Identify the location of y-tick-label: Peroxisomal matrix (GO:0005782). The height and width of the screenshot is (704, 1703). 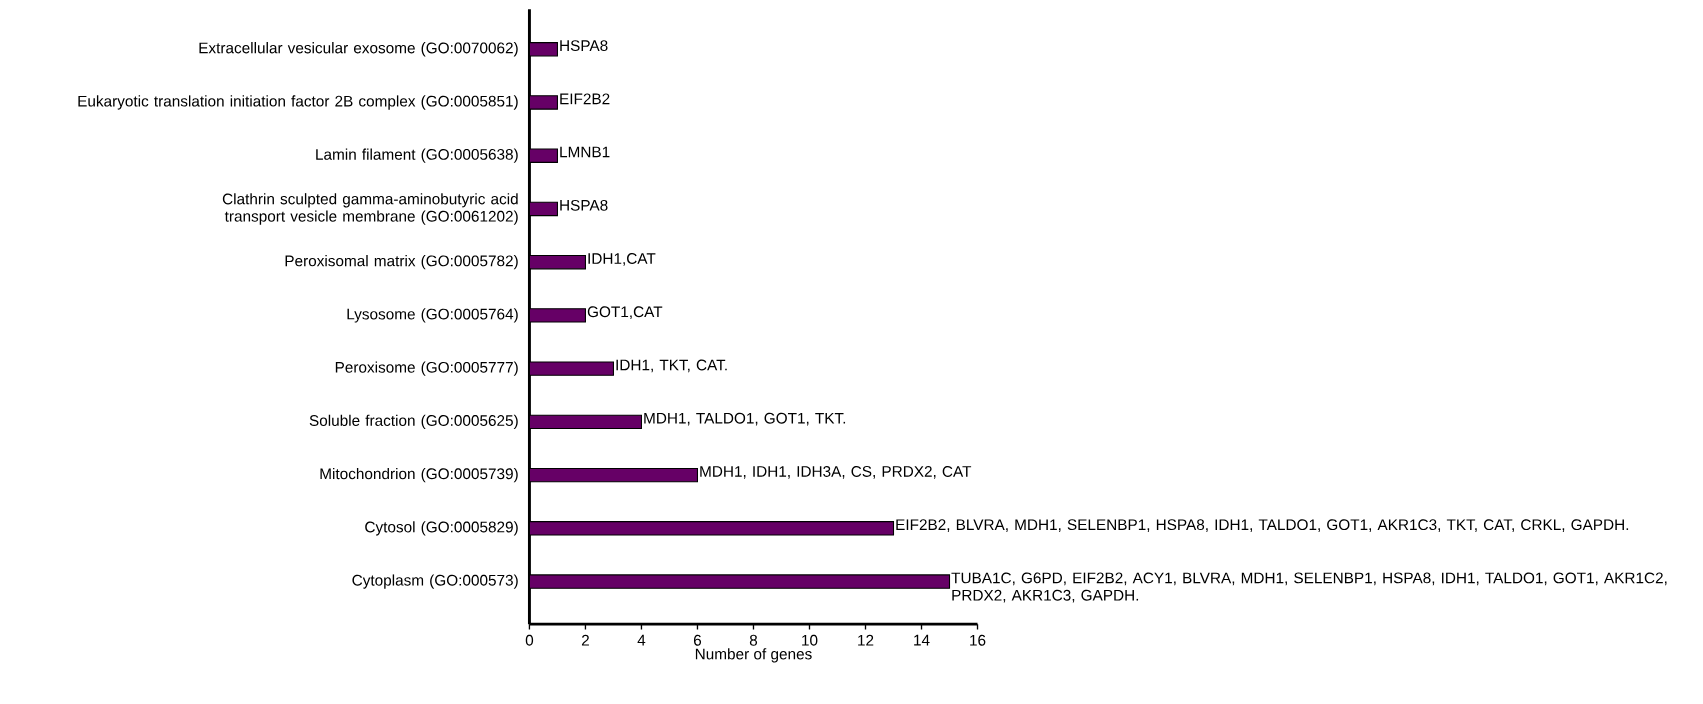
(401, 262).